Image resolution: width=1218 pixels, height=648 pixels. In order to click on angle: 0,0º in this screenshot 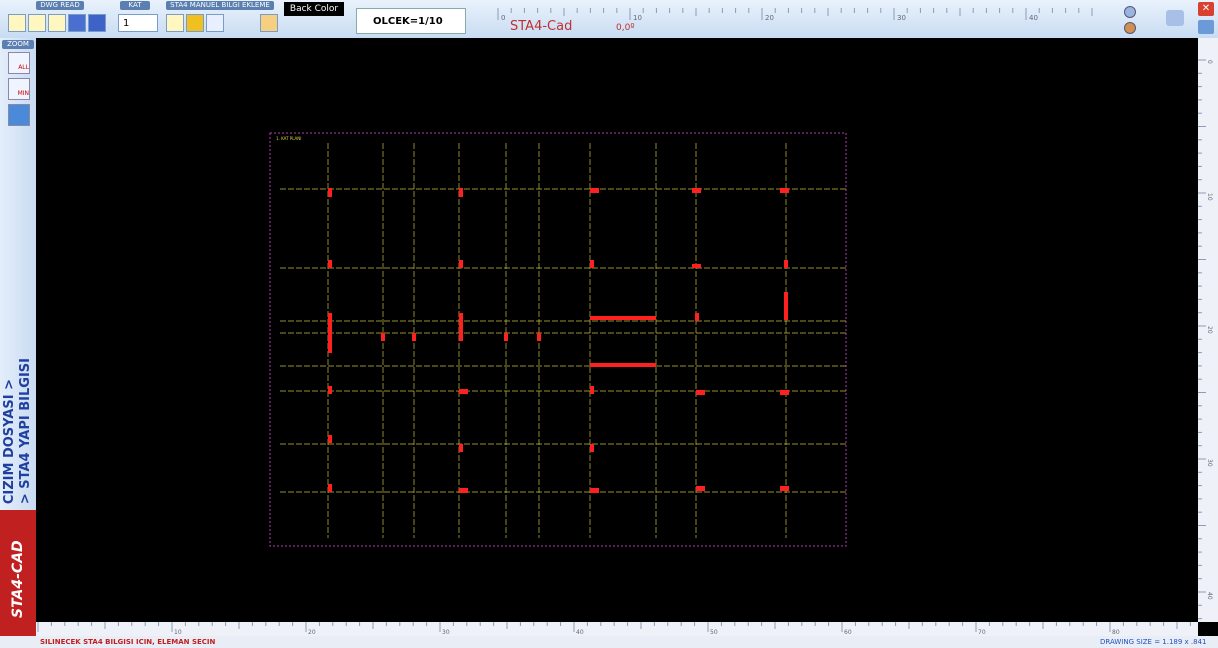, I will do `click(625, 28)`.